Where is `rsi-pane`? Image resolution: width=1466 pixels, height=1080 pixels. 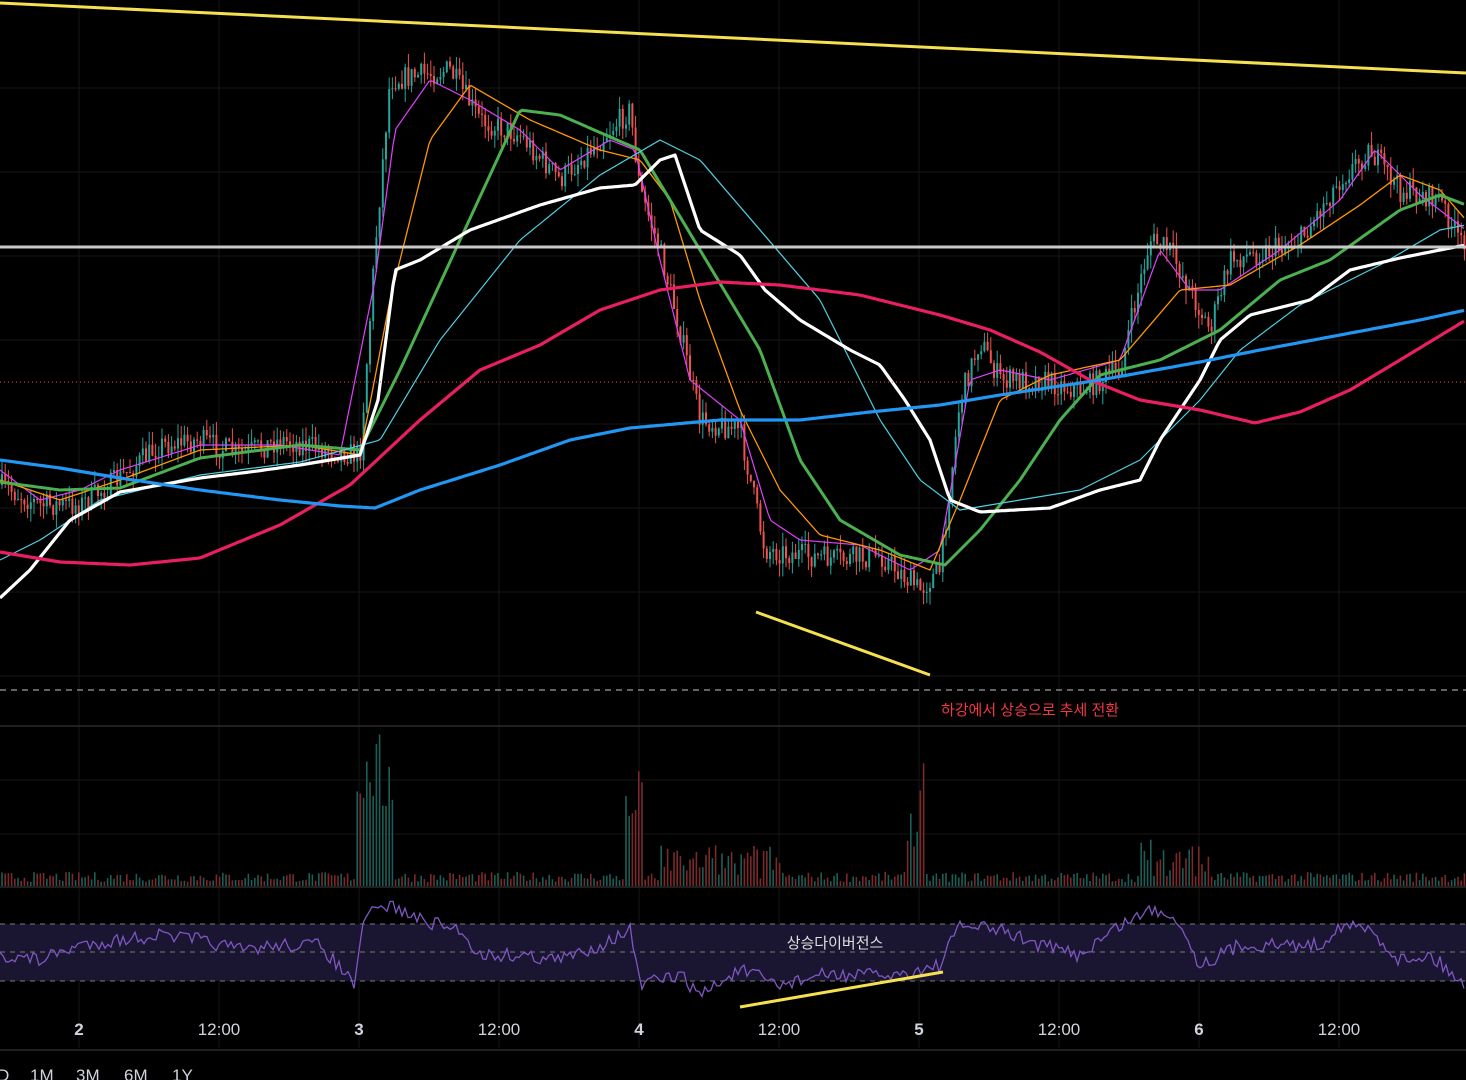
rsi-pane is located at coordinates (733, 975).